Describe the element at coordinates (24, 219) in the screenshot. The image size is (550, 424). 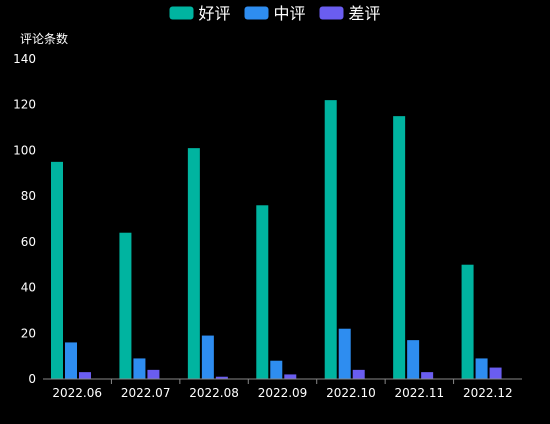
I see `y-axis-ticks: 0 20 40 60 80 100 120 140` at that location.